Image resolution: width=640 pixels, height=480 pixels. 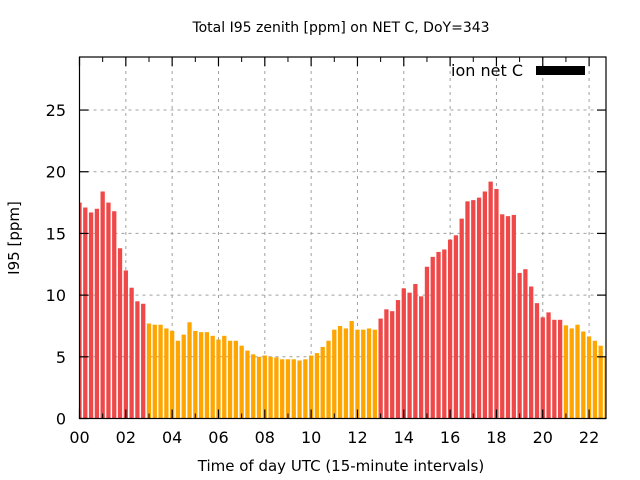 I want to click on x-tick-label: 06, so click(x=218, y=437).